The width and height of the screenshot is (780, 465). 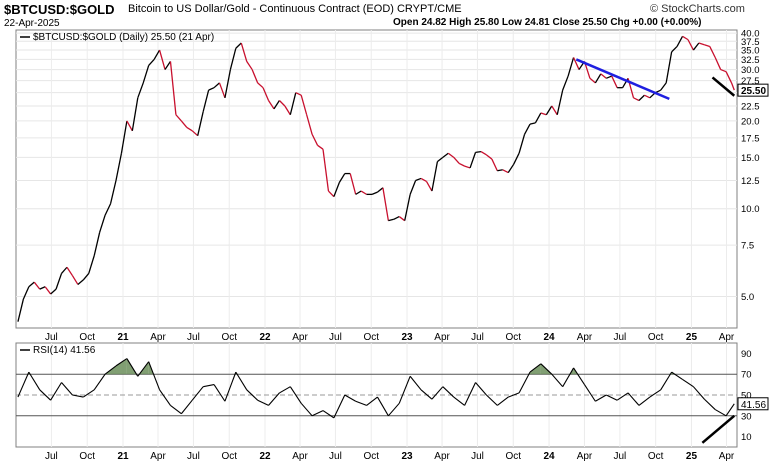 I want to click on y-tick-label: 70, so click(x=746, y=375).